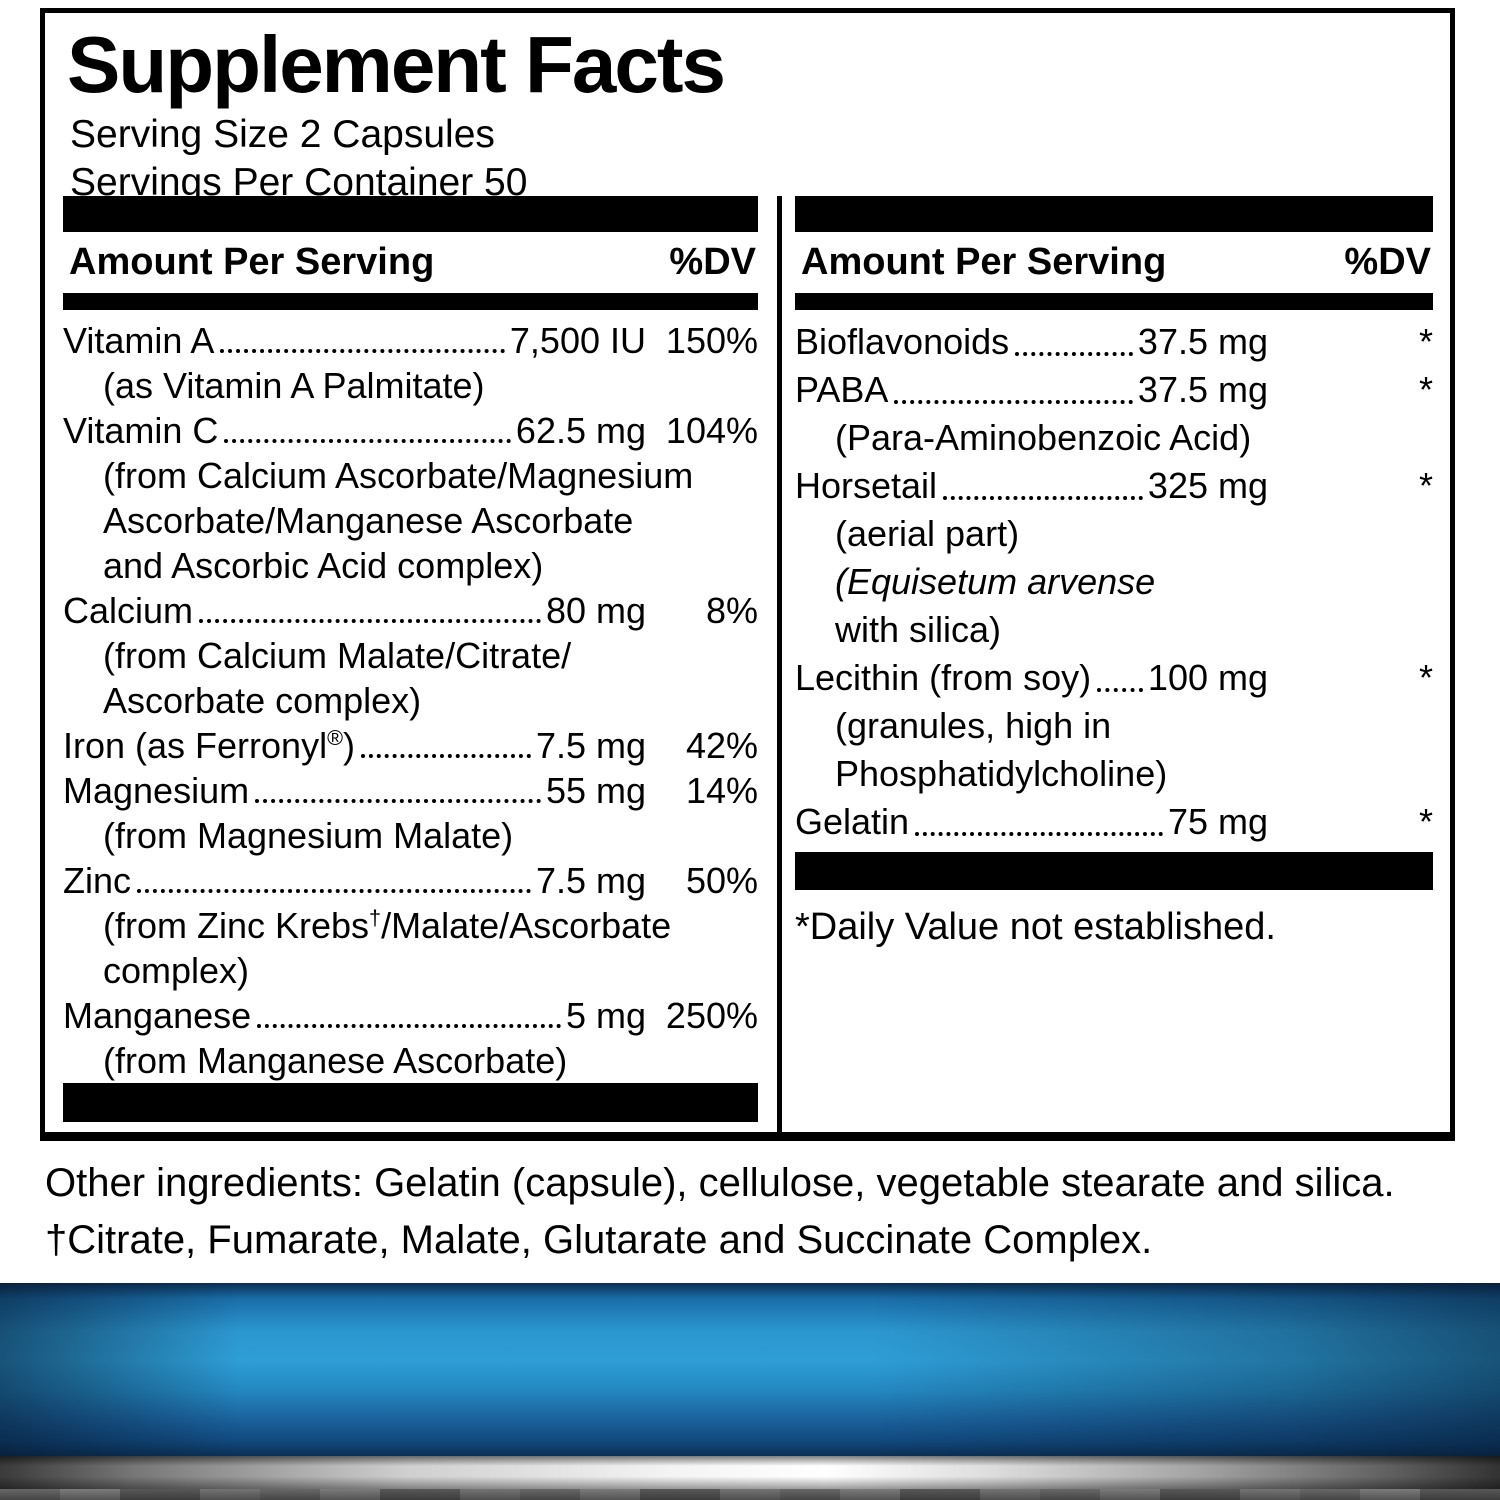 The width and height of the screenshot is (1500, 1500). What do you see at coordinates (396, 64) in the screenshot?
I see `supplement-facts-title: Supplement Facts` at bounding box center [396, 64].